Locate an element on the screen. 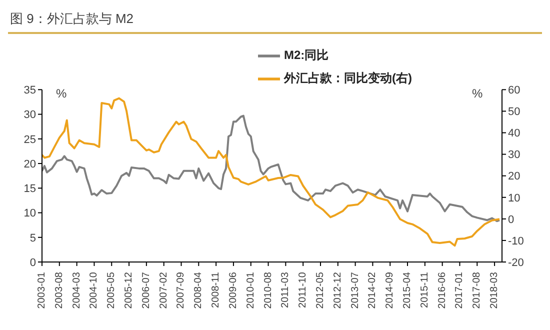  x-tick-label: 2004-03 is located at coordinates (76, 290).